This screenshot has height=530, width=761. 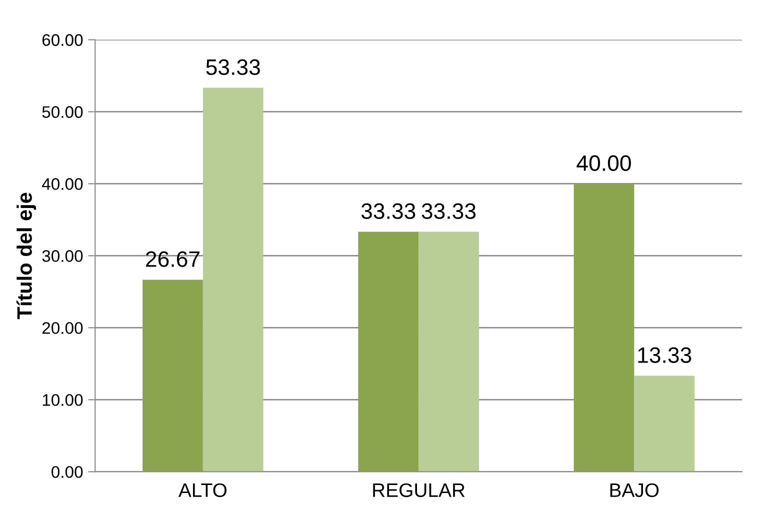 What do you see at coordinates (173, 259) in the screenshot?
I see `data-label: 26.67` at bounding box center [173, 259].